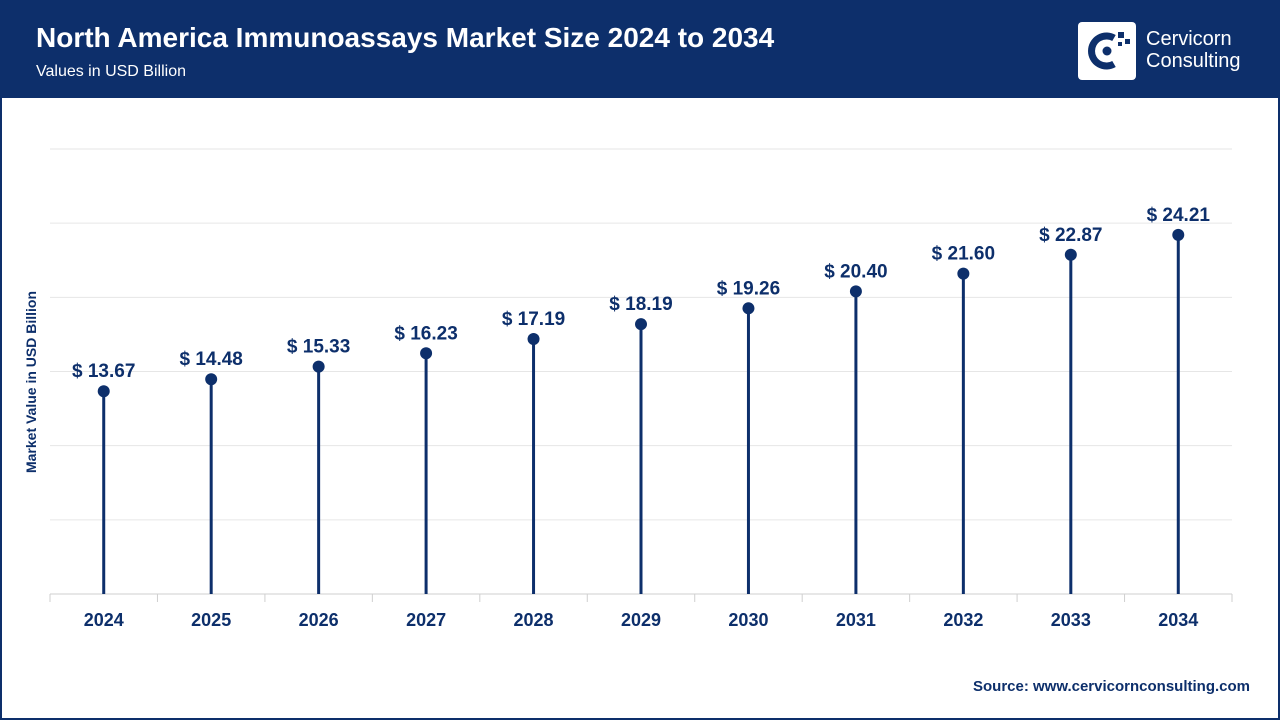 This screenshot has width=1280, height=720. I want to click on data-label: $ 19.26, so click(748, 288).